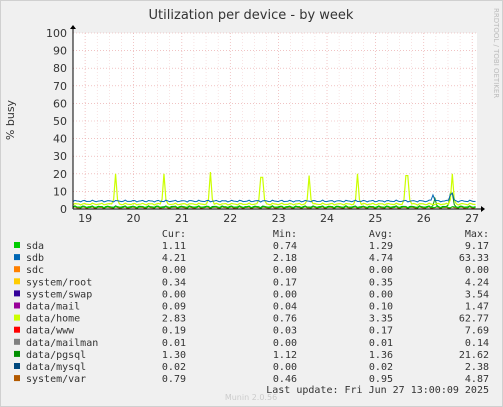 The image size is (503, 407). I want to click on legend-value-max: 21.62, so click(474, 355).